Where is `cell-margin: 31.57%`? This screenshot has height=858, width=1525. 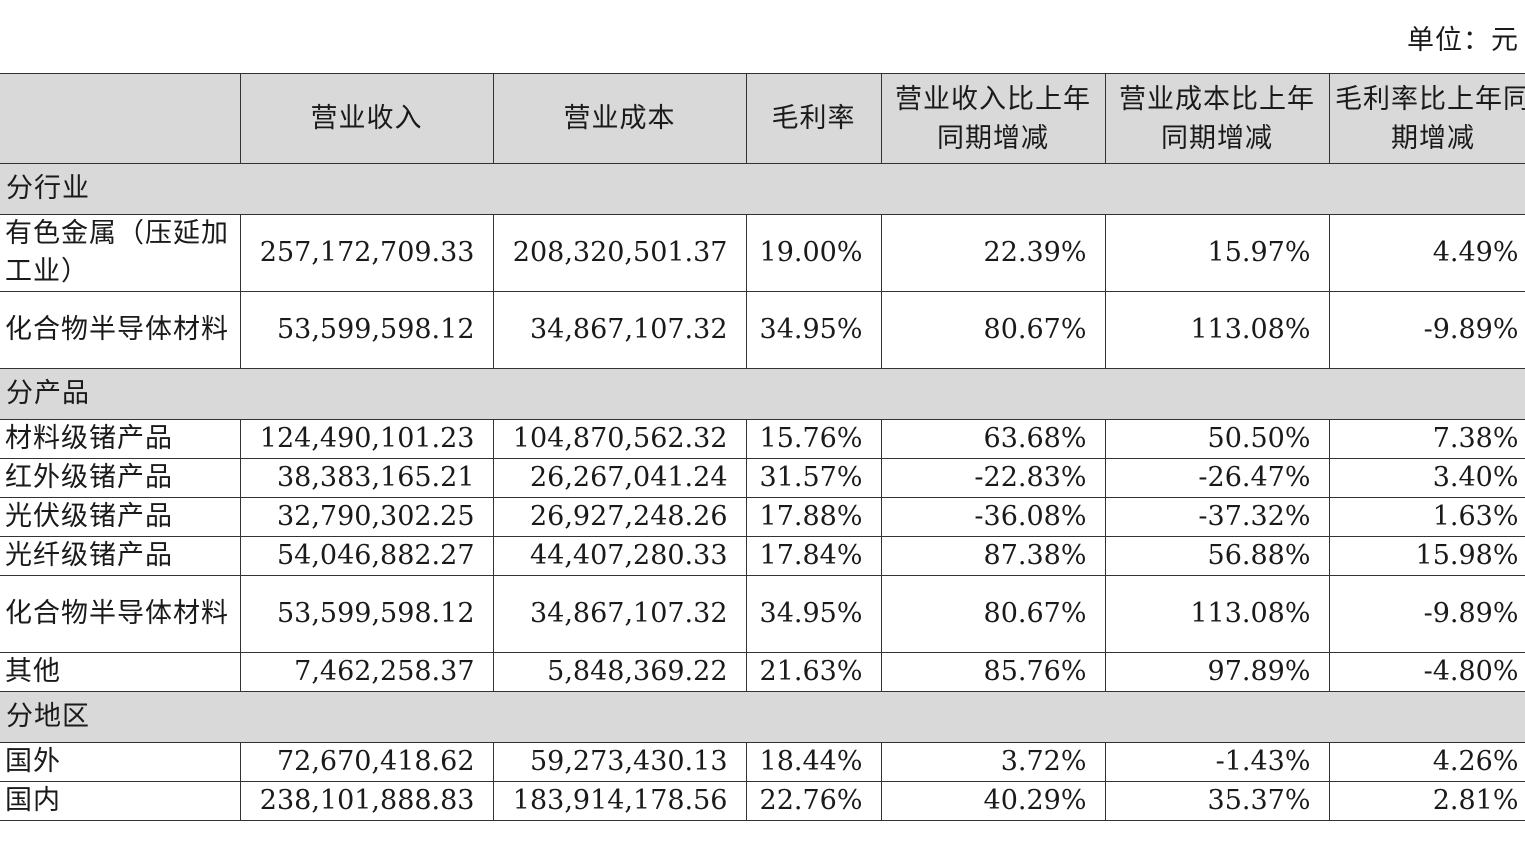 cell-margin: 31.57% is located at coordinates (813, 478).